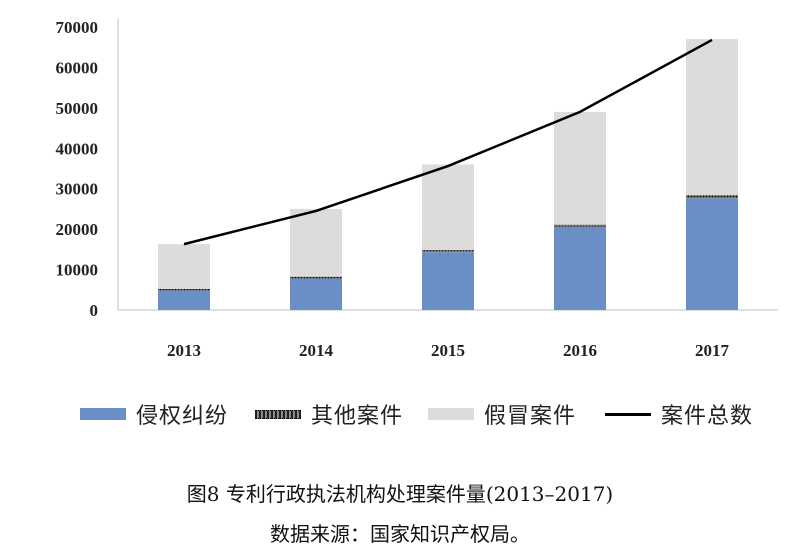 The height and width of the screenshot is (556, 800). Describe the element at coordinates (580, 224) in the screenshot. I see `bar-other-2016` at that location.